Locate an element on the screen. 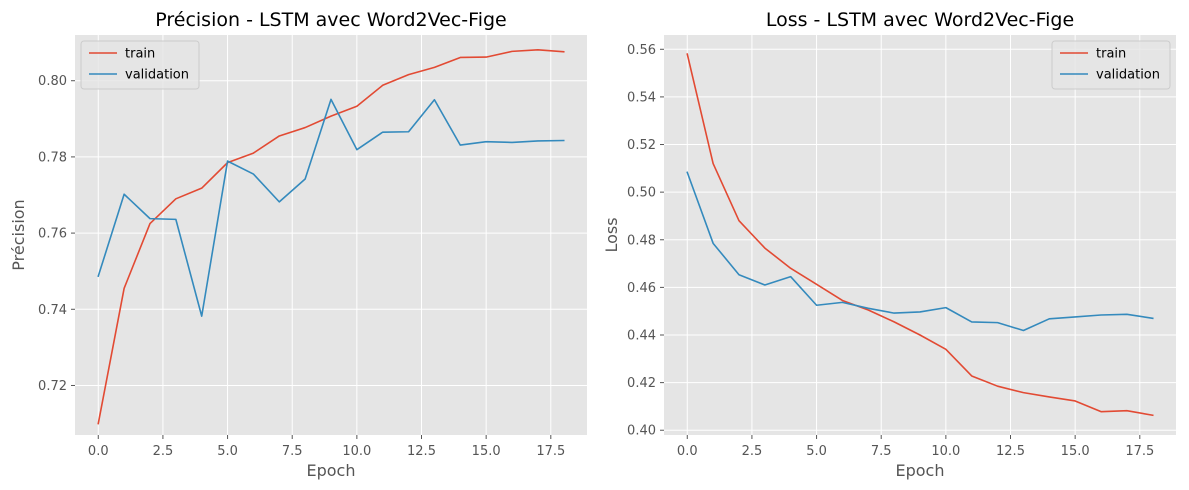 This screenshot has width=1189, height=490. y-tick-label: 0.54 is located at coordinates (641, 97).